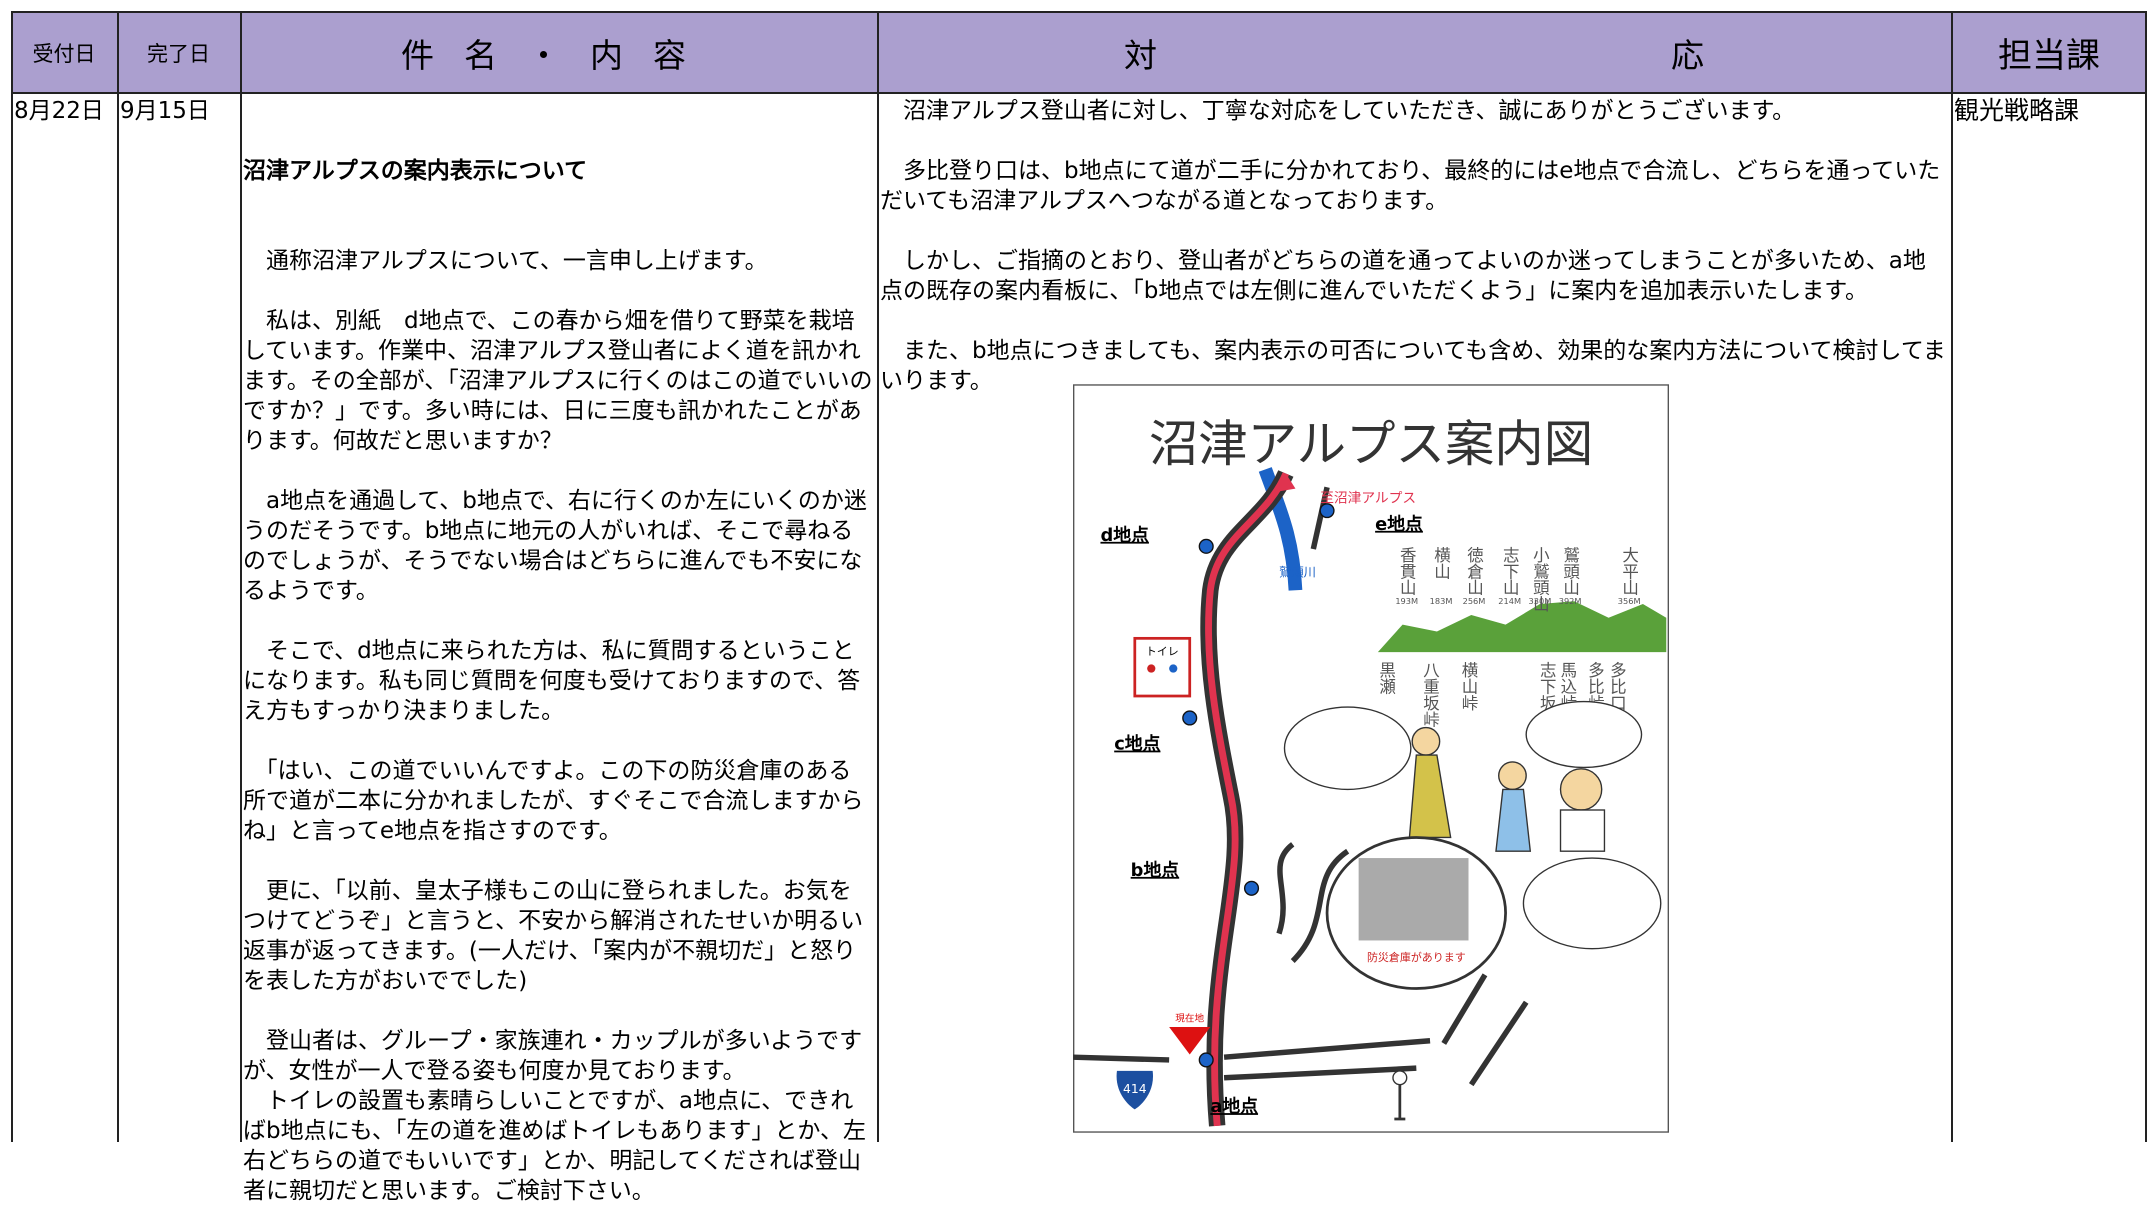  I want to click on route-label: 414, so click(1135, 1089).